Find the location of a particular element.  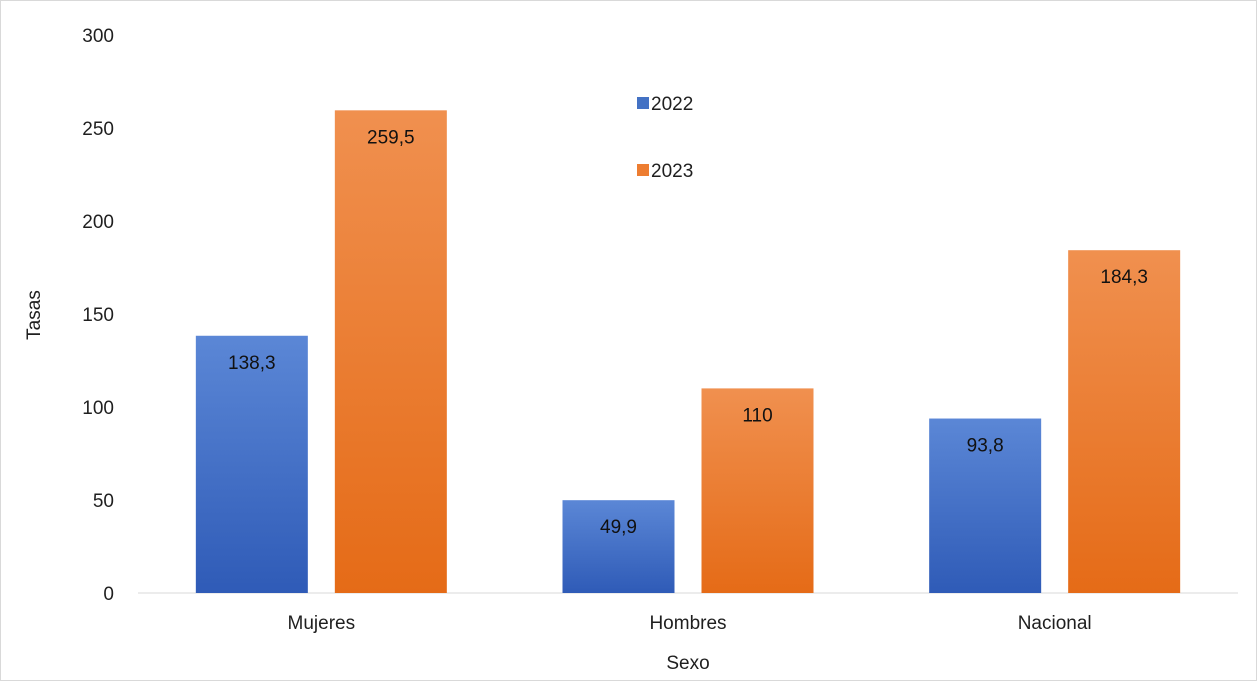

data-label: 259,5 is located at coordinates (391, 137).